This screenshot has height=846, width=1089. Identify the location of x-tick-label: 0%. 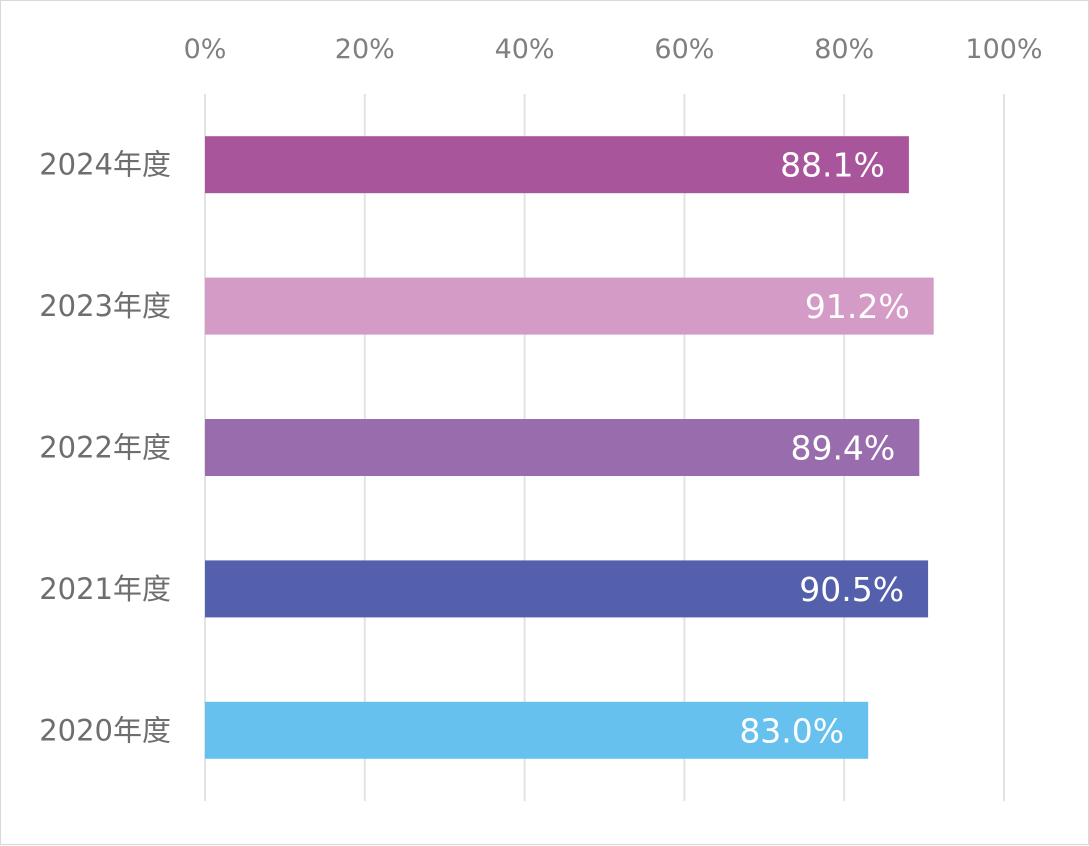
(205, 49).